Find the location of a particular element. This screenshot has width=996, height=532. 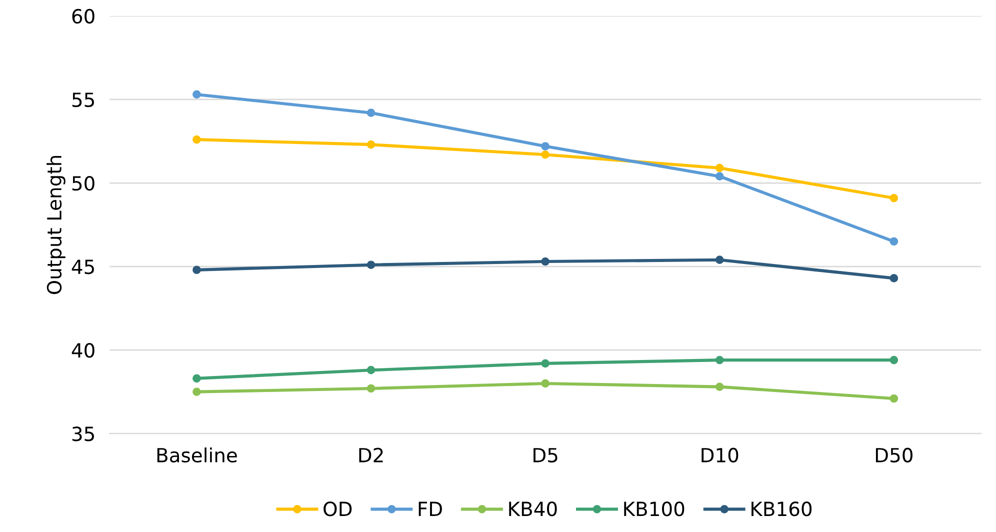

x-tick-label: D10 is located at coordinates (720, 455).